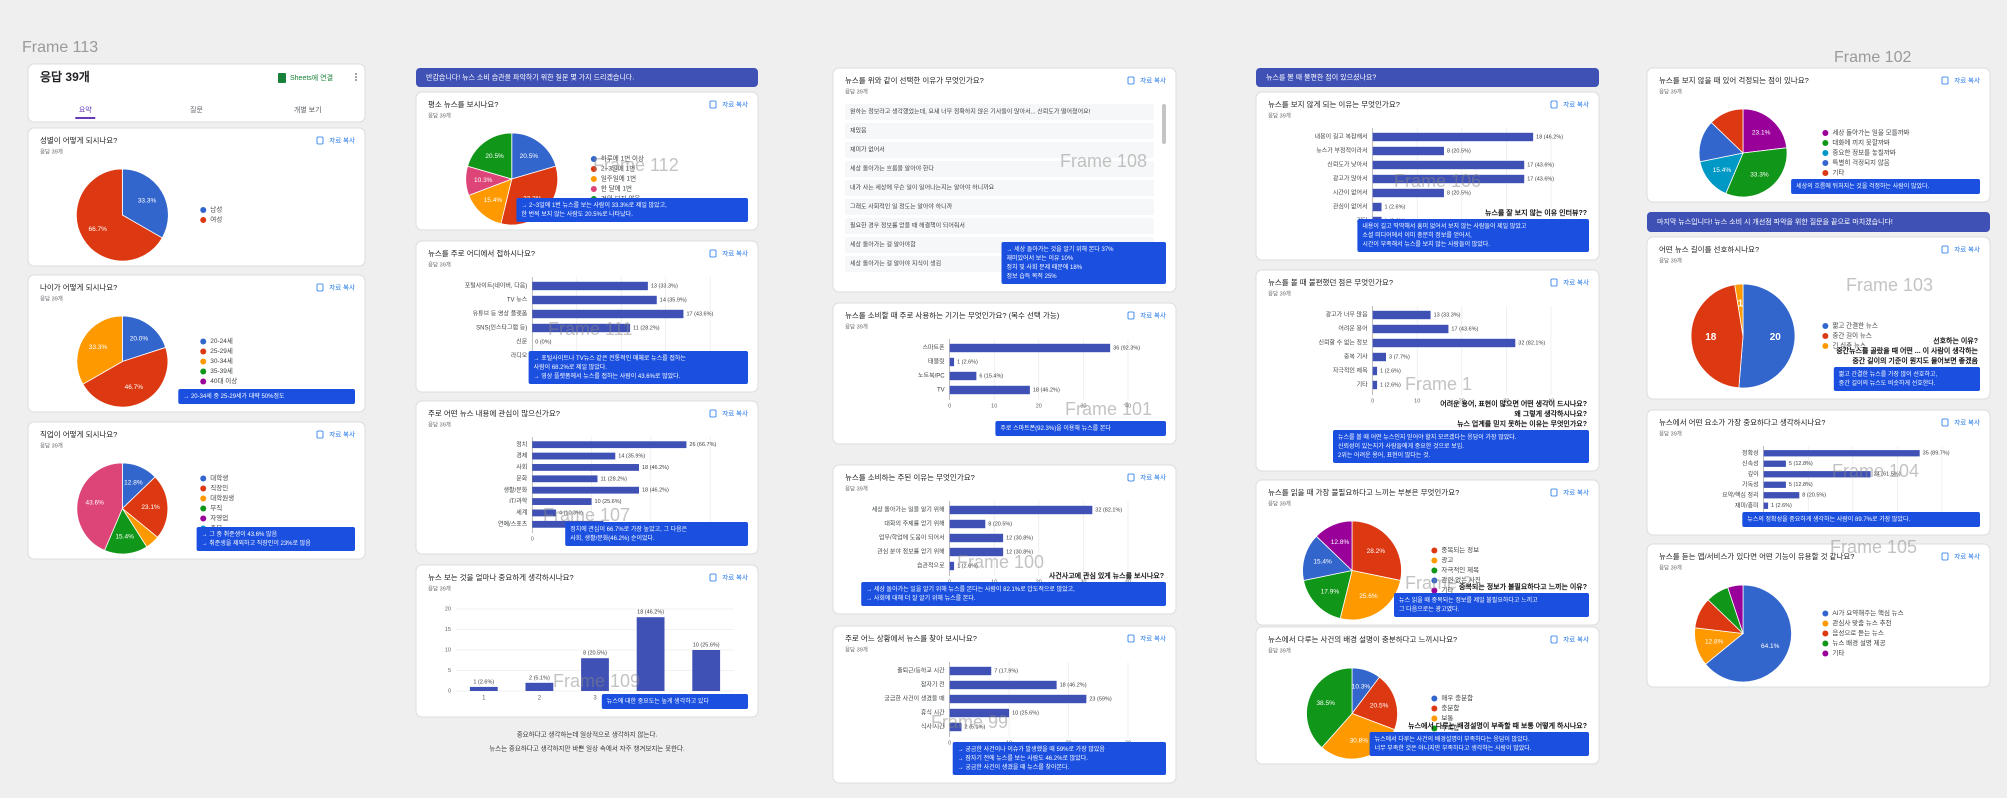 The image size is (2007, 798). I want to click on category-label: 업무/학업에 도움이 되어서, so click(912, 538).